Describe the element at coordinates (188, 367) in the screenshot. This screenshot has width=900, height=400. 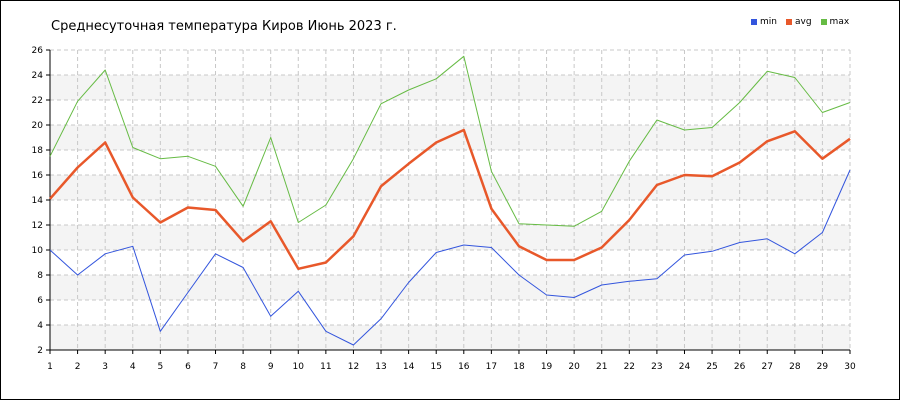
I see `x-tick-label: 6` at that location.